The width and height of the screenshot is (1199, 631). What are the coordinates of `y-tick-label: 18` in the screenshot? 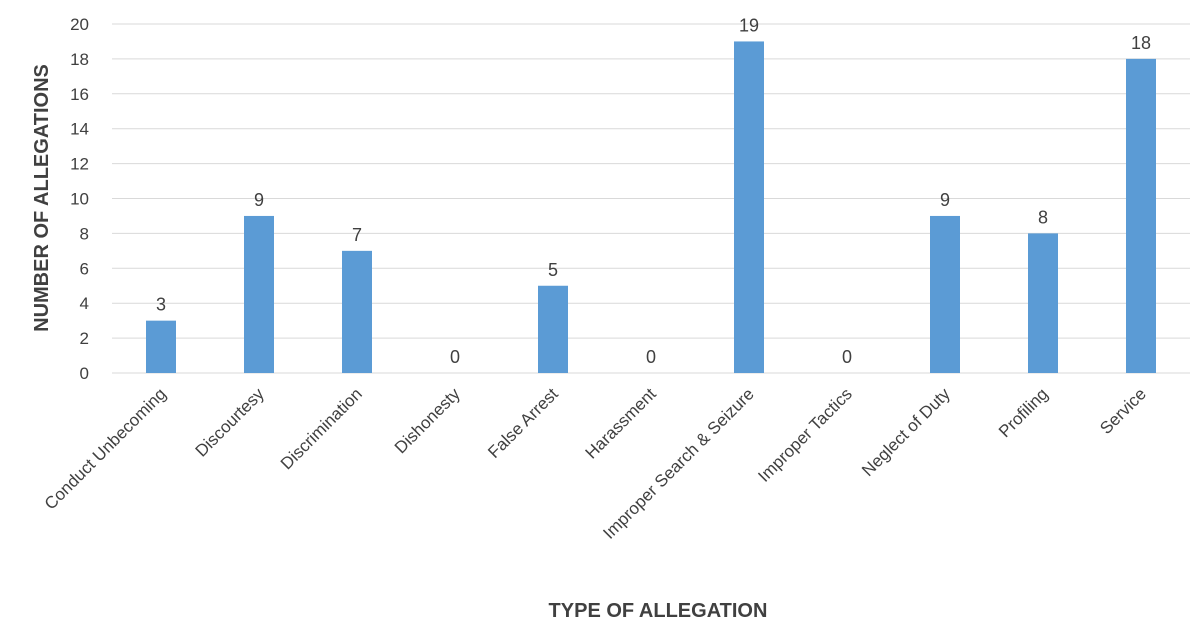 It's located at (79, 59).